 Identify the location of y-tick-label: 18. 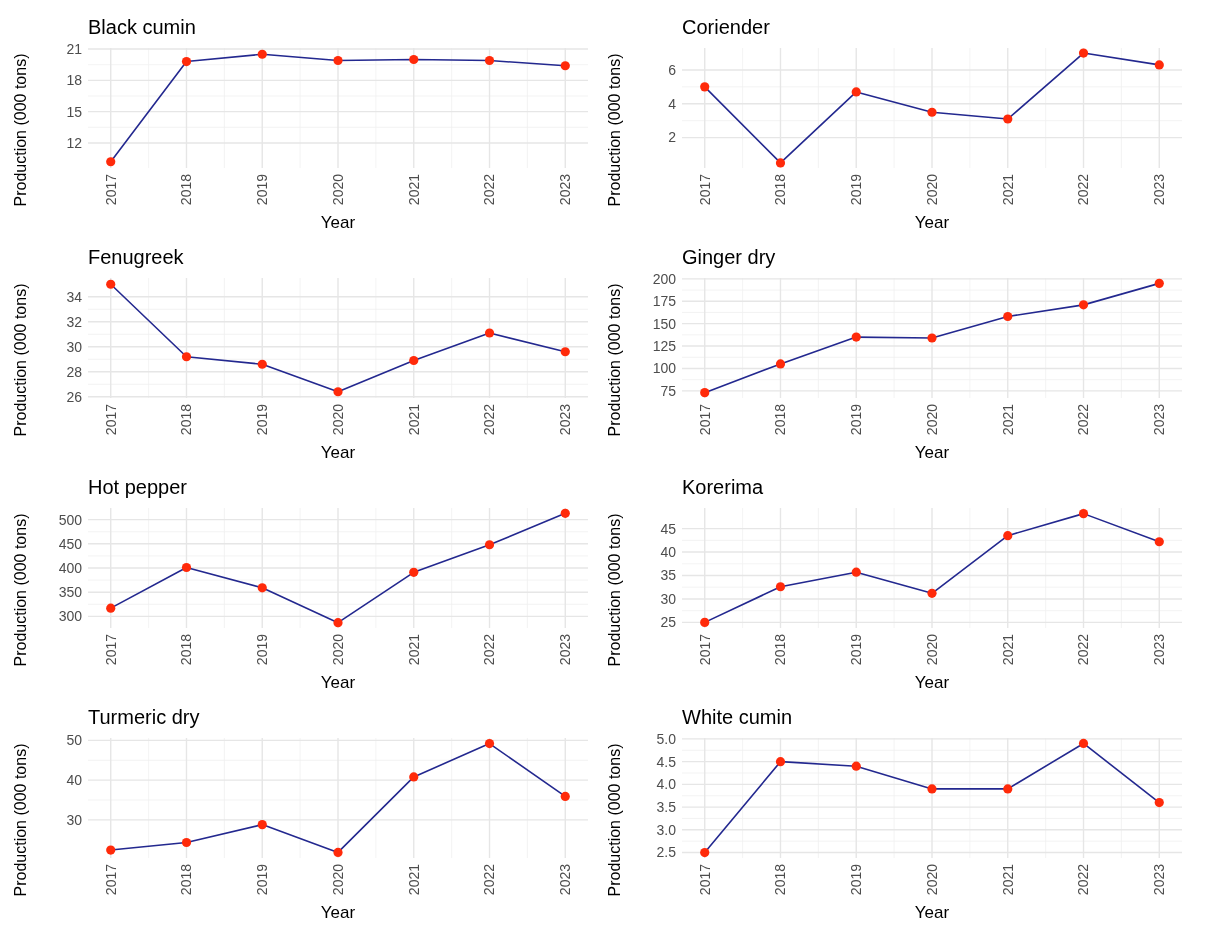
(74, 80).